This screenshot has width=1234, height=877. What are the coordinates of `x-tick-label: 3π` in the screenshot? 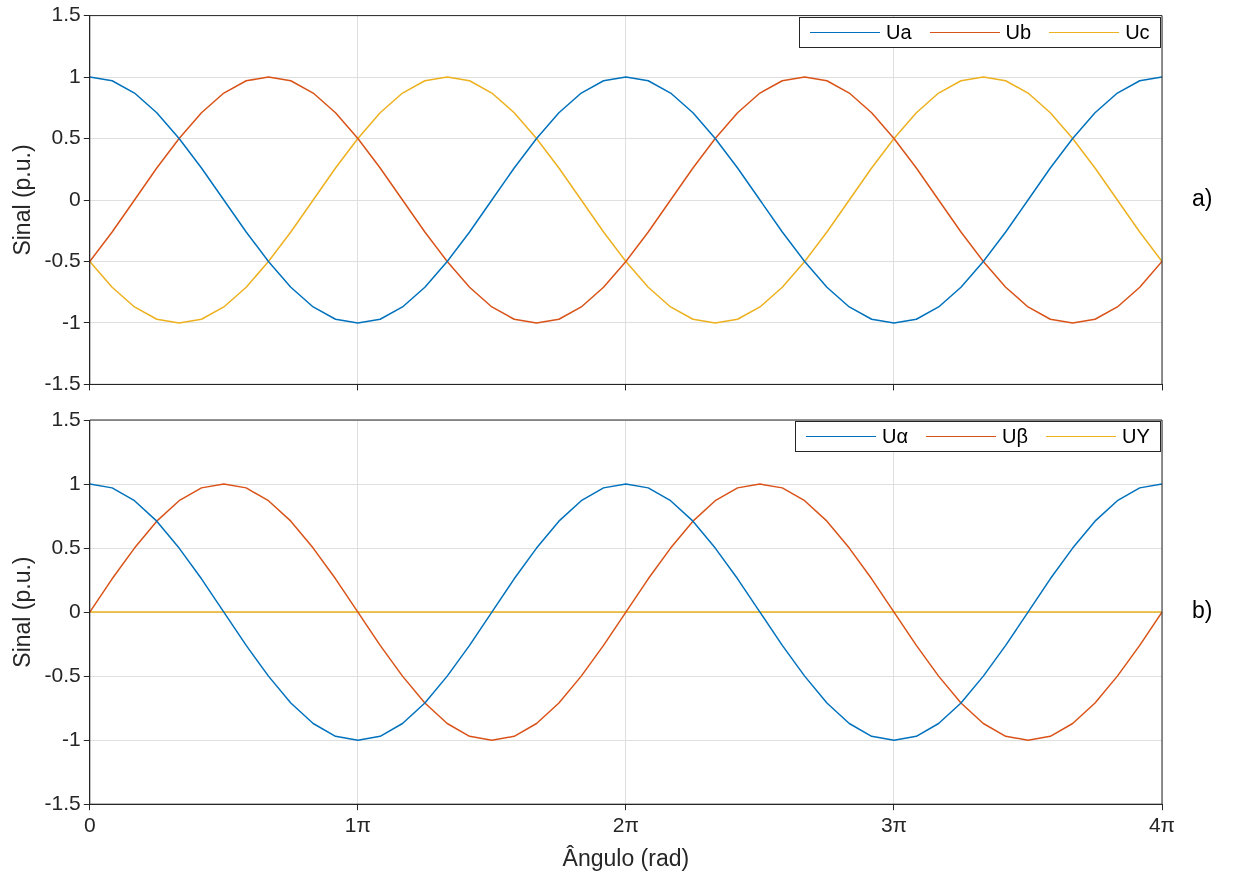 It's located at (894, 824).